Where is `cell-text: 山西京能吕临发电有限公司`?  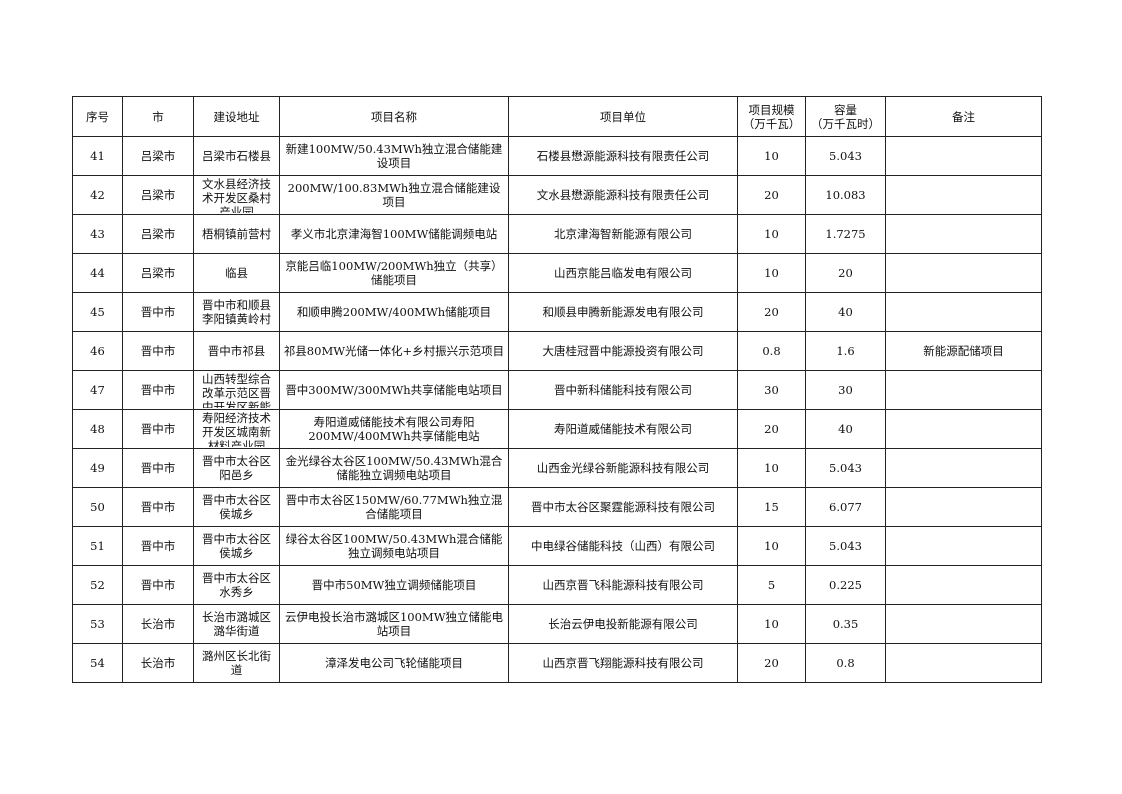 cell-text: 山西京能吕临发电有限公司 is located at coordinates (623, 273).